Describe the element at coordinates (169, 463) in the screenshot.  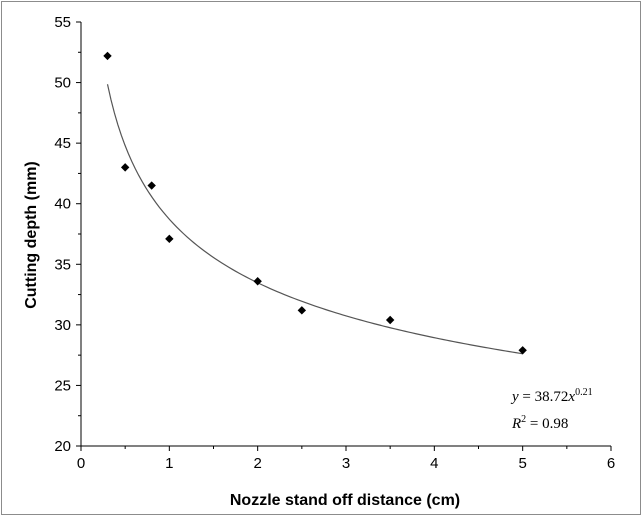
I see `x-tick-label: 1` at that location.